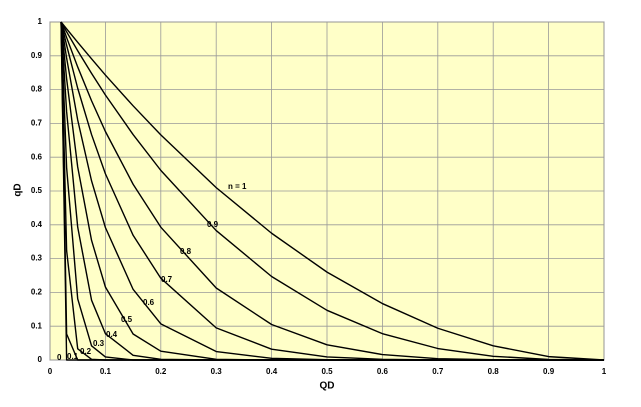 The width and height of the screenshot is (641, 407). I want to click on x-tick-label: 0.9, so click(549, 371).